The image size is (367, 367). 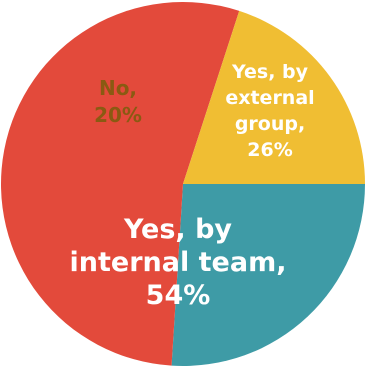 What do you see at coordinates (269, 111) in the screenshot?
I see `pie-slice-label-0: Yes, by external group, 26%` at bounding box center [269, 111].